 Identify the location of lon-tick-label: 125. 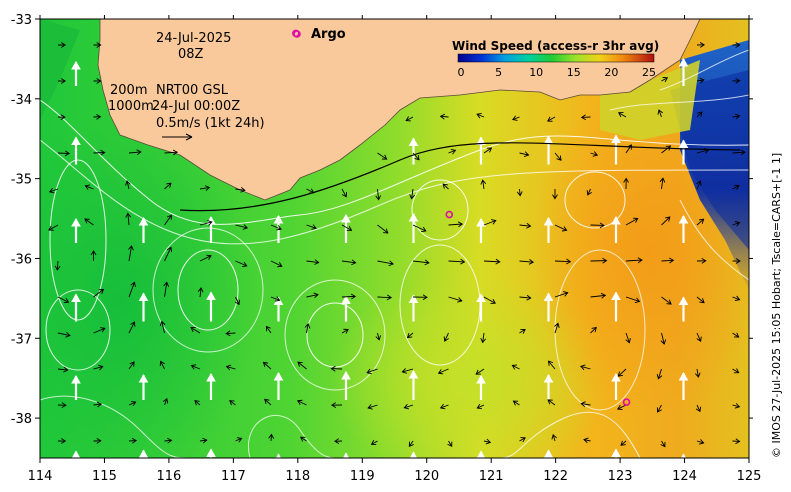
(749, 476).